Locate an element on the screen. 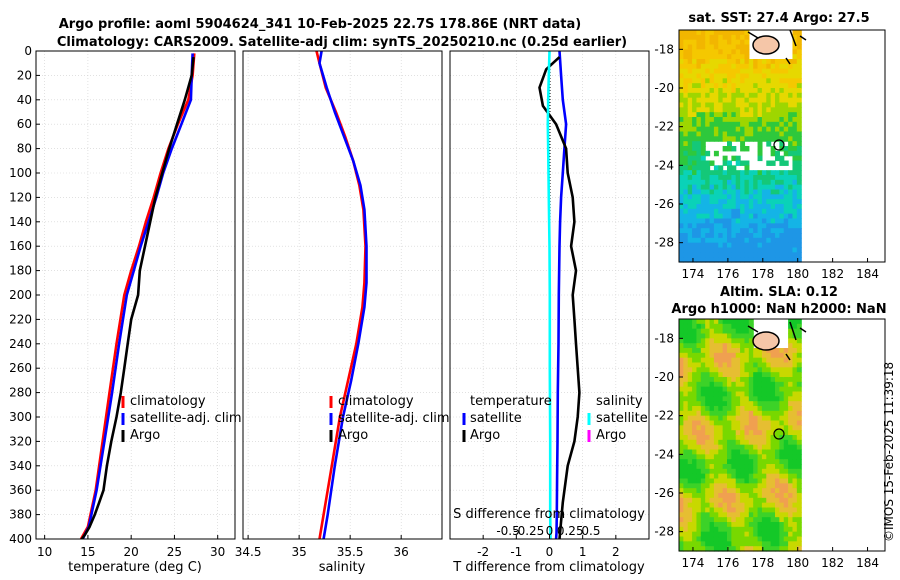  lat-tick-label: -22 is located at coordinates (664, 127).